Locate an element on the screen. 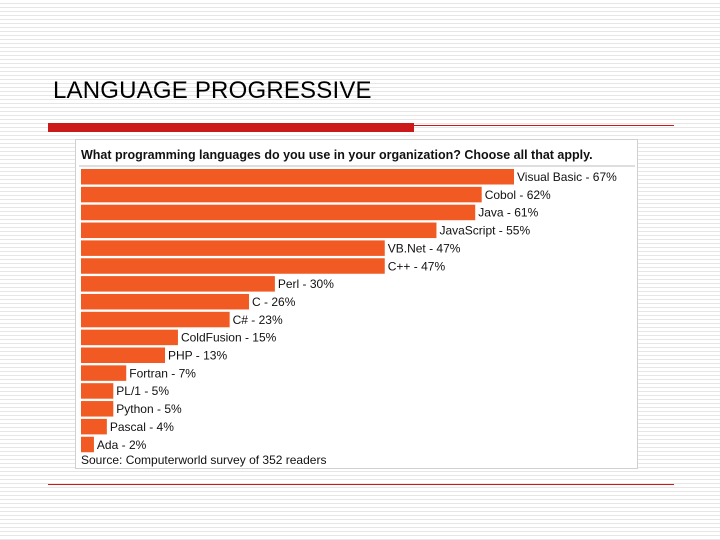  bar-label: PHP - 13% is located at coordinates (197, 356).